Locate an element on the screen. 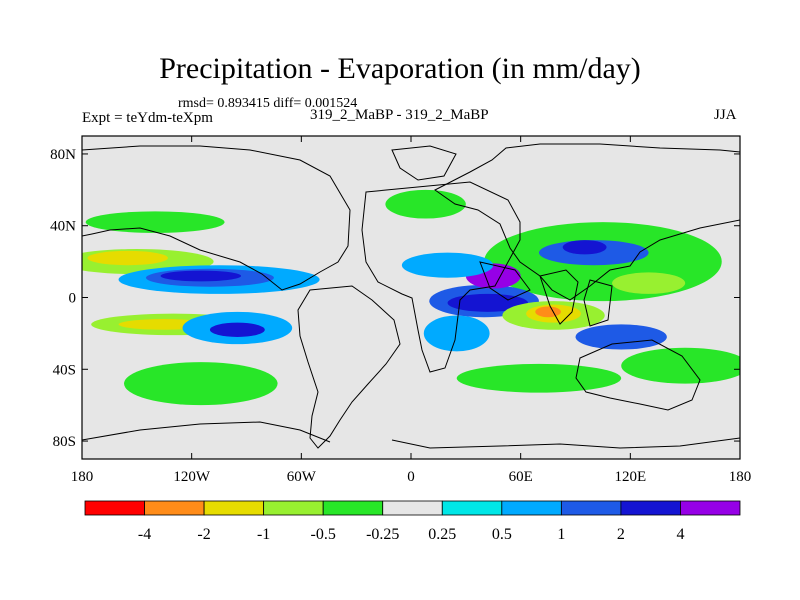 This screenshot has height=600, width=800. colorbar: -4 -2 -1 -0.5 -0.25 0.25 0.5 1 2 4 is located at coordinates (412, 521).